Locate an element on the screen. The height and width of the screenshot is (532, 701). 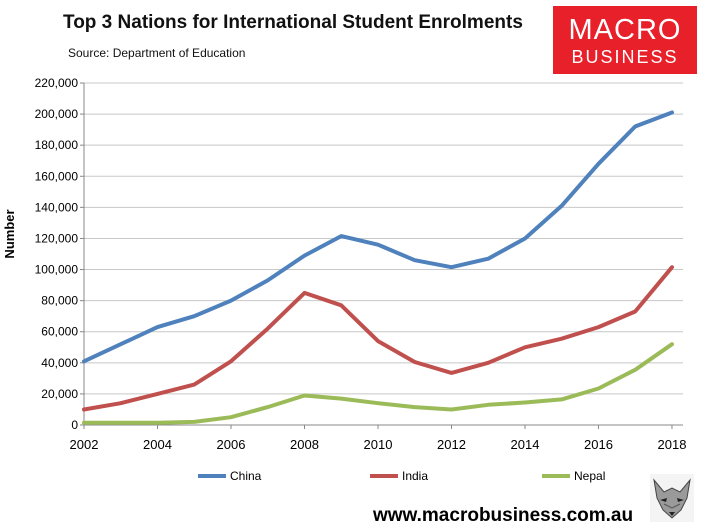
x-tick-label: 2012 is located at coordinates (451, 444).